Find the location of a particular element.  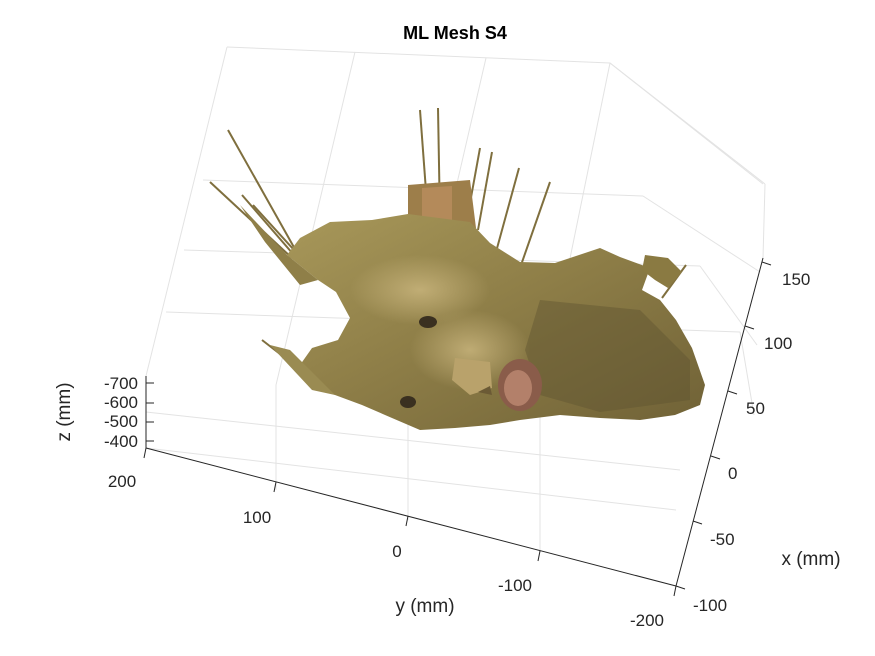

eye-upper is located at coordinates (428, 322).